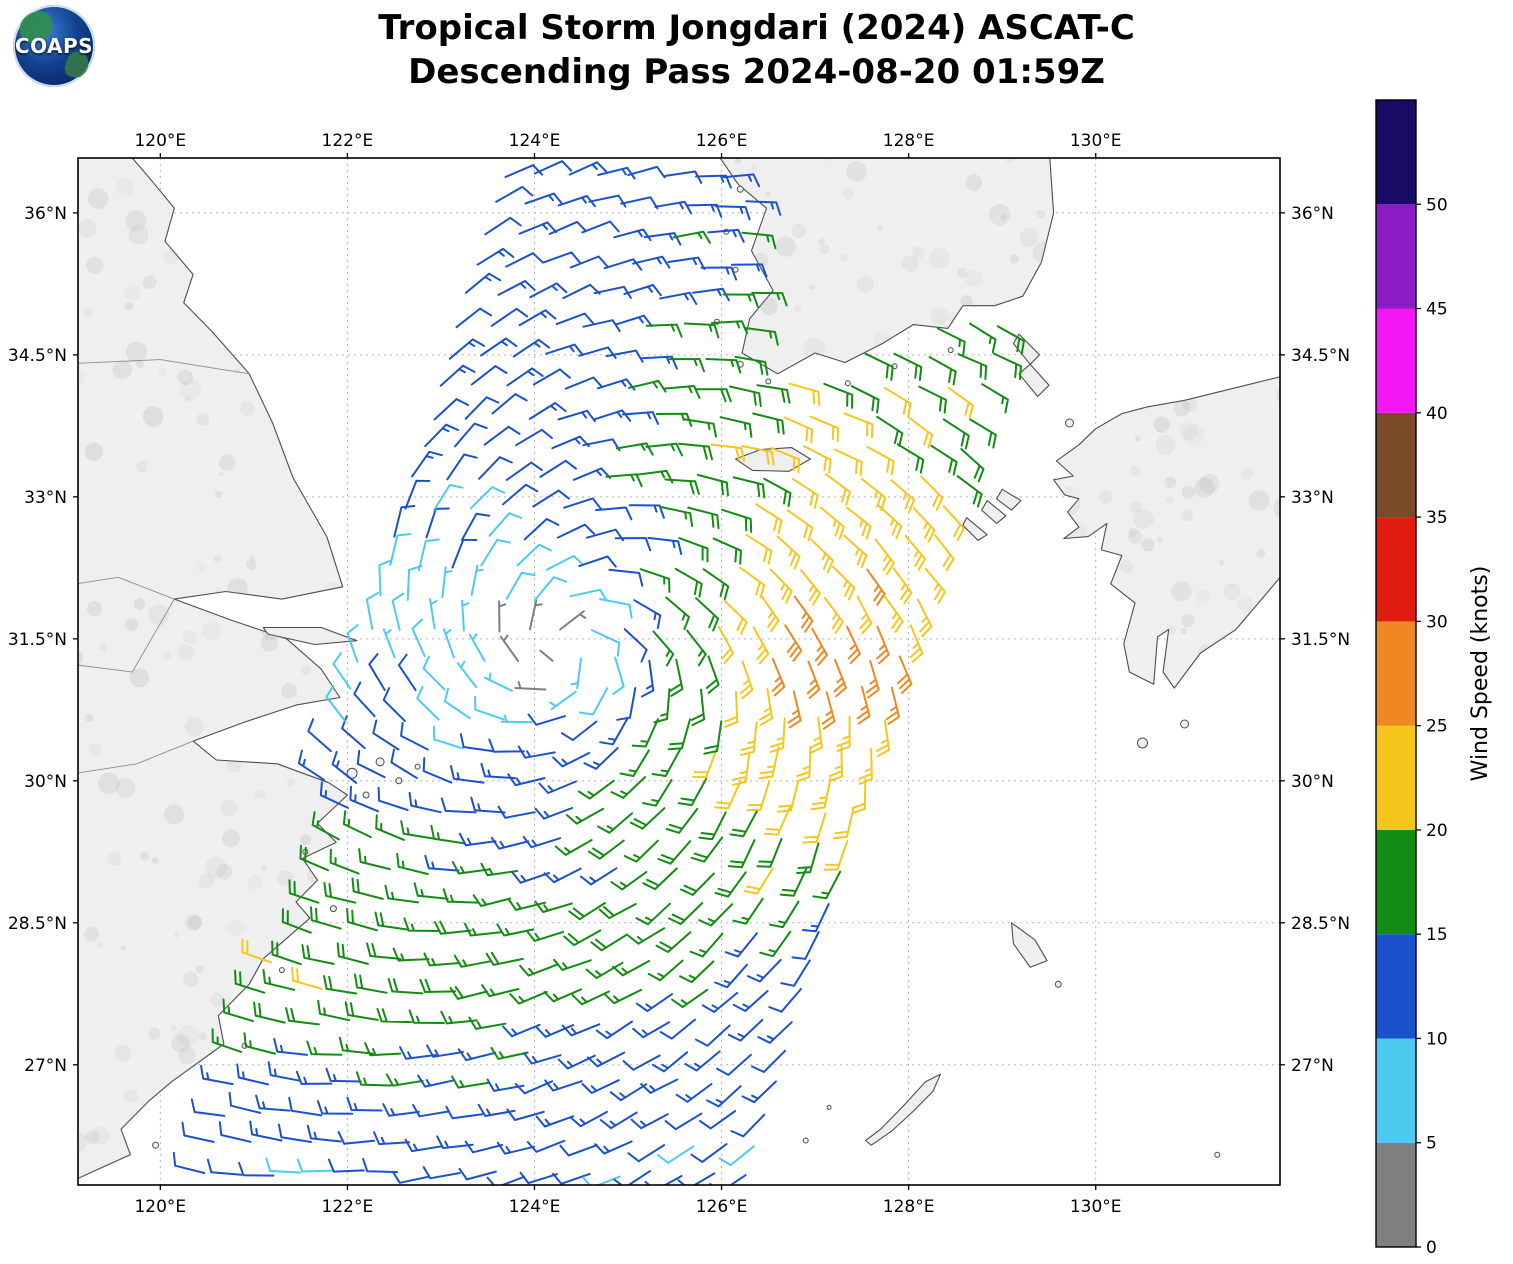  I want to click on colorbar-tick-label: 10, so click(1437, 1039).